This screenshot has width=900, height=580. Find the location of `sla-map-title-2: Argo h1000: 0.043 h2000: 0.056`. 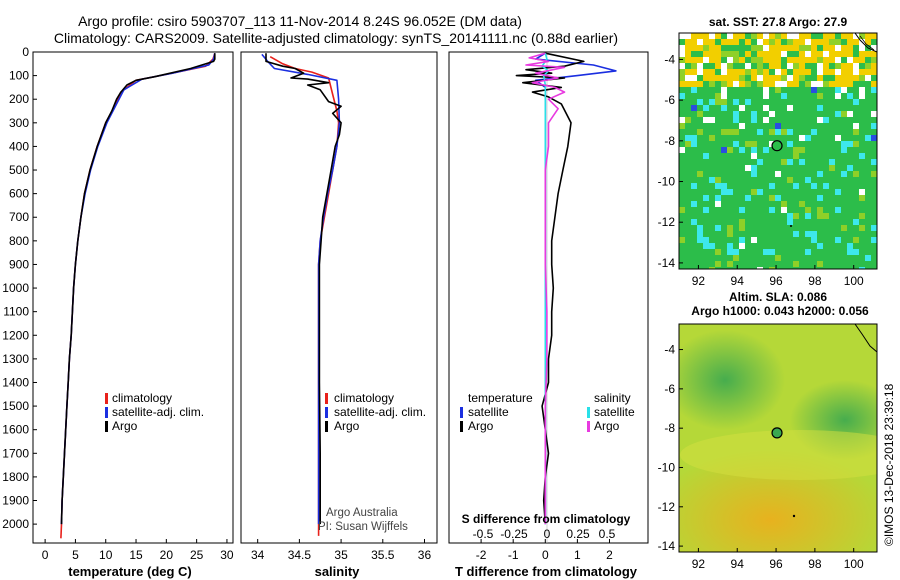

sla-map-title-2: Argo h1000: 0.043 h2000: 0.056 is located at coordinates (780, 311).